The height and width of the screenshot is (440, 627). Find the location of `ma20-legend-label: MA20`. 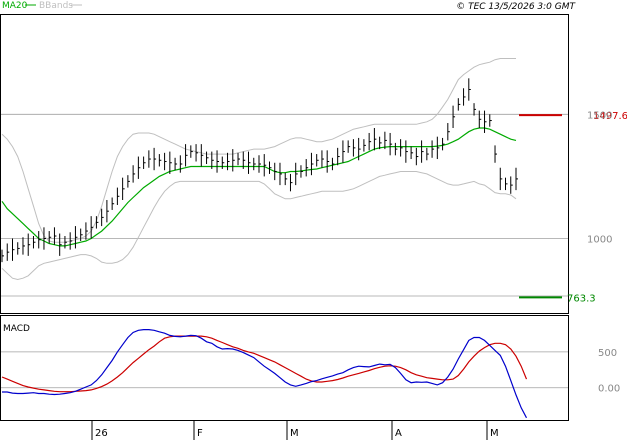

ma20-legend-label: MA20 is located at coordinates (15, 6).